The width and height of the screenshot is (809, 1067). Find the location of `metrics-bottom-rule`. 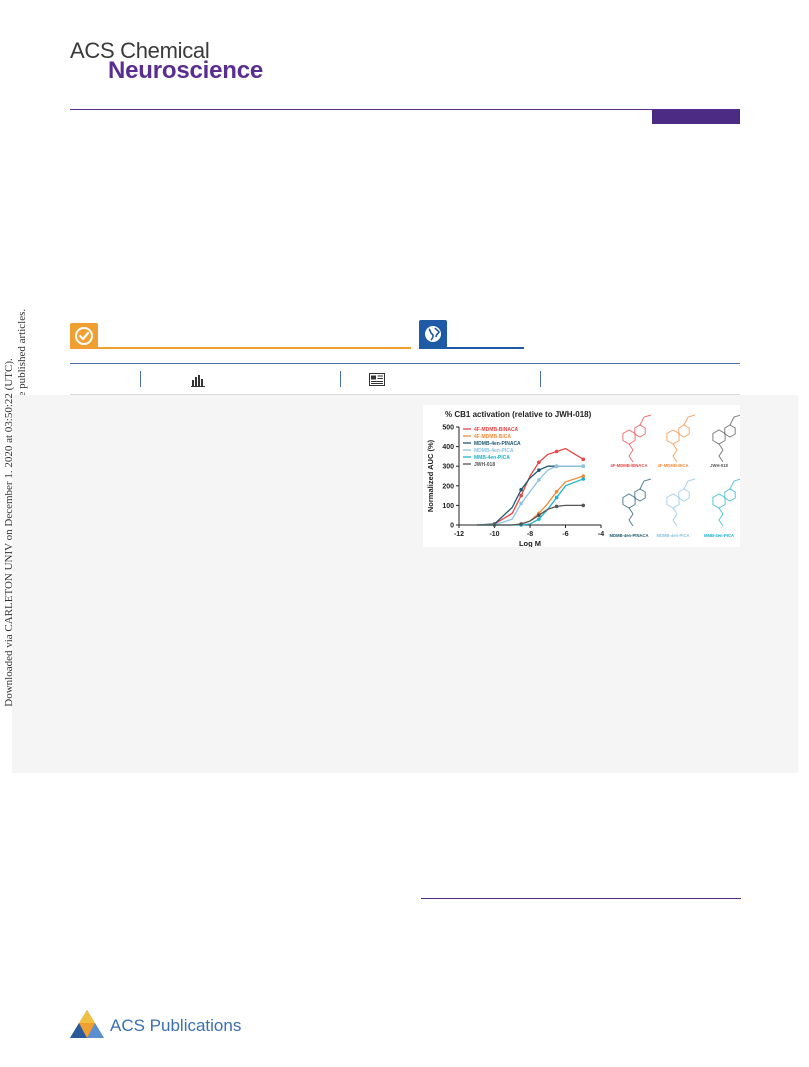

metrics-bottom-rule is located at coordinates (405, 394).